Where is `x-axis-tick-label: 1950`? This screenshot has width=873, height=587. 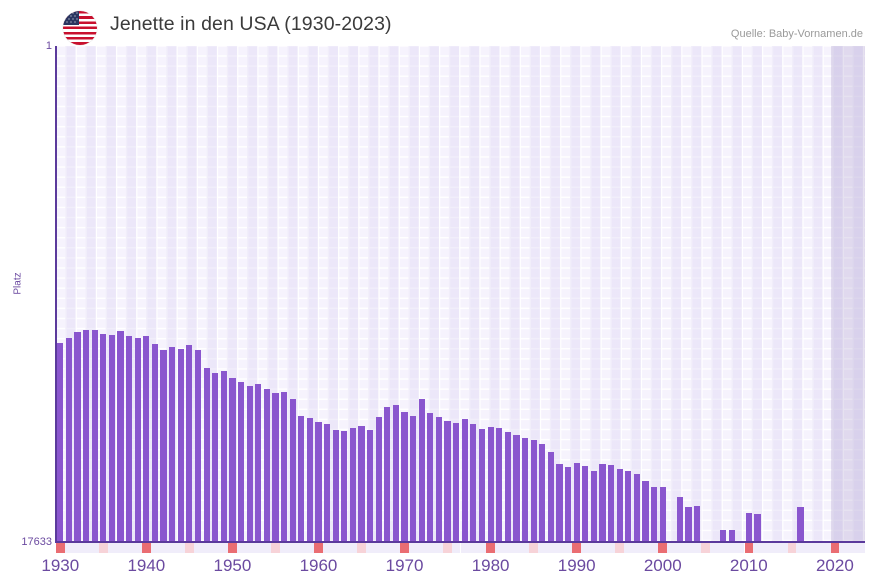 x-axis-tick-label: 1950 is located at coordinates (232, 565).